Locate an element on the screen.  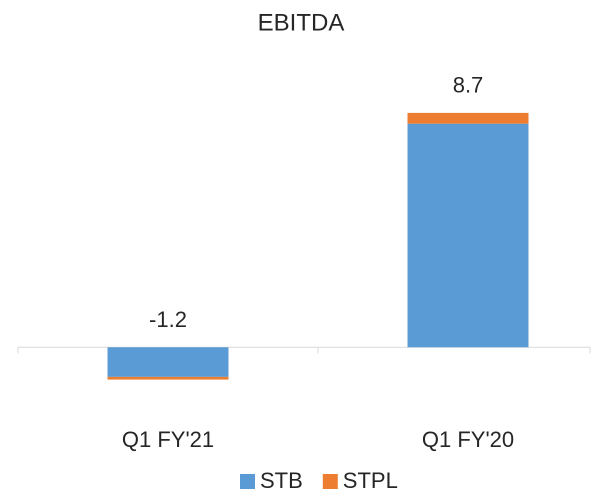
chart-title: EBITDA is located at coordinates (301, 22).